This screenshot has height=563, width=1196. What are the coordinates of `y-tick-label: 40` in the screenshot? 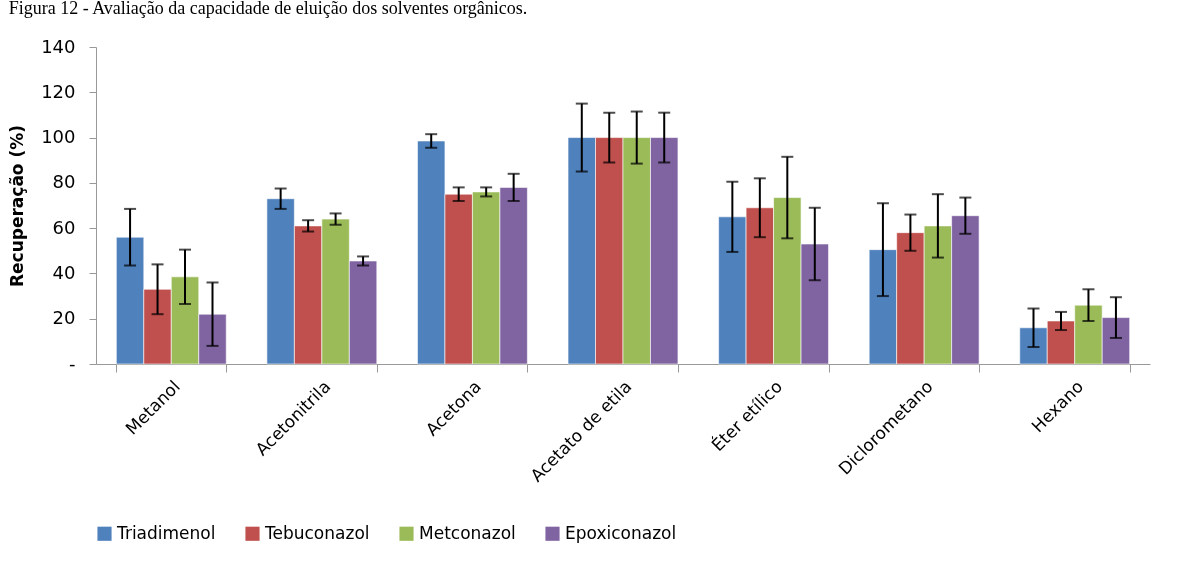 It's located at (64, 272).